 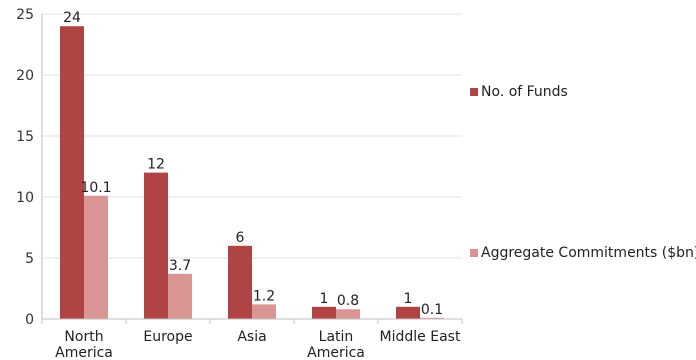 I want to click on data-label: 1.2, so click(x=264, y=296).